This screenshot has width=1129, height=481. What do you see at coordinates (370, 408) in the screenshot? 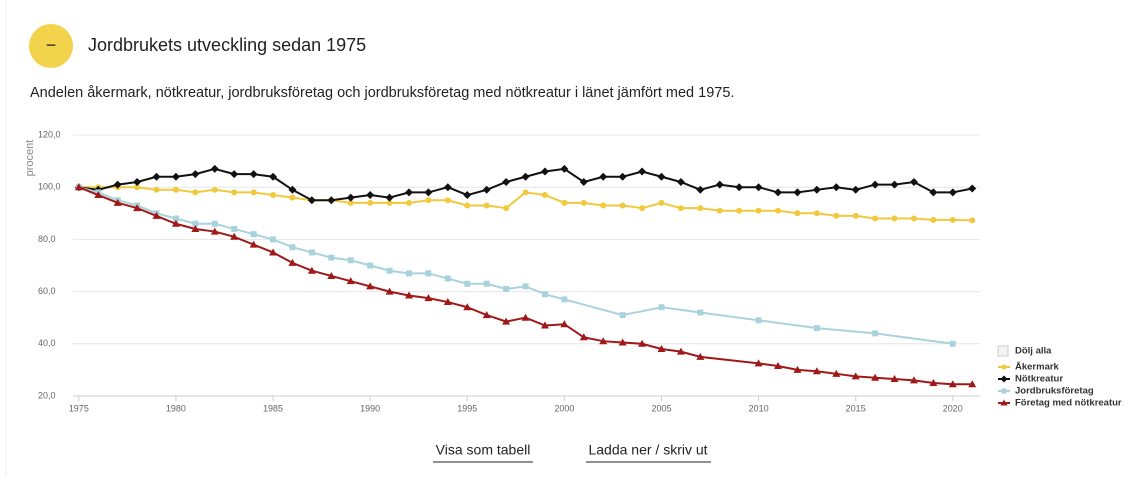
I see `x-tick-label: 1990` at bounding box center [370, 408].